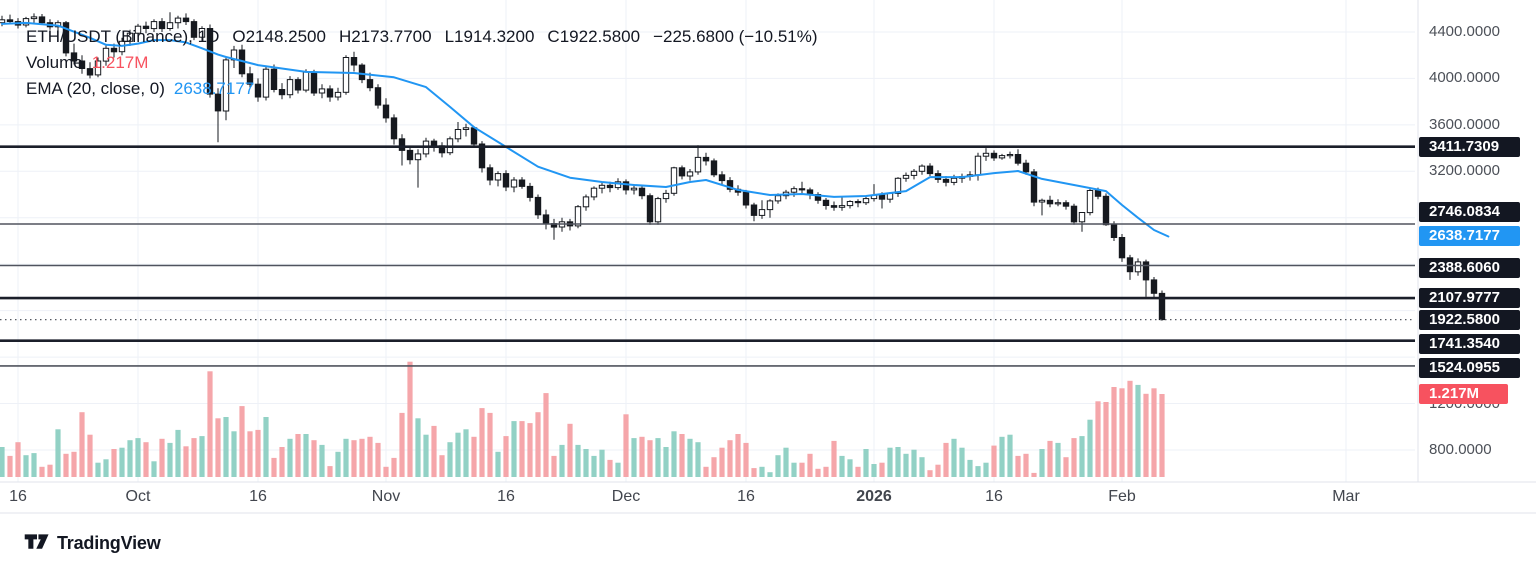 Image resolution: width=1536 pixels, height=569 pixels. Describe the element at coordinates (1464, 77) in the screenshot. I see `price-tick: 4000.0000` at that location.